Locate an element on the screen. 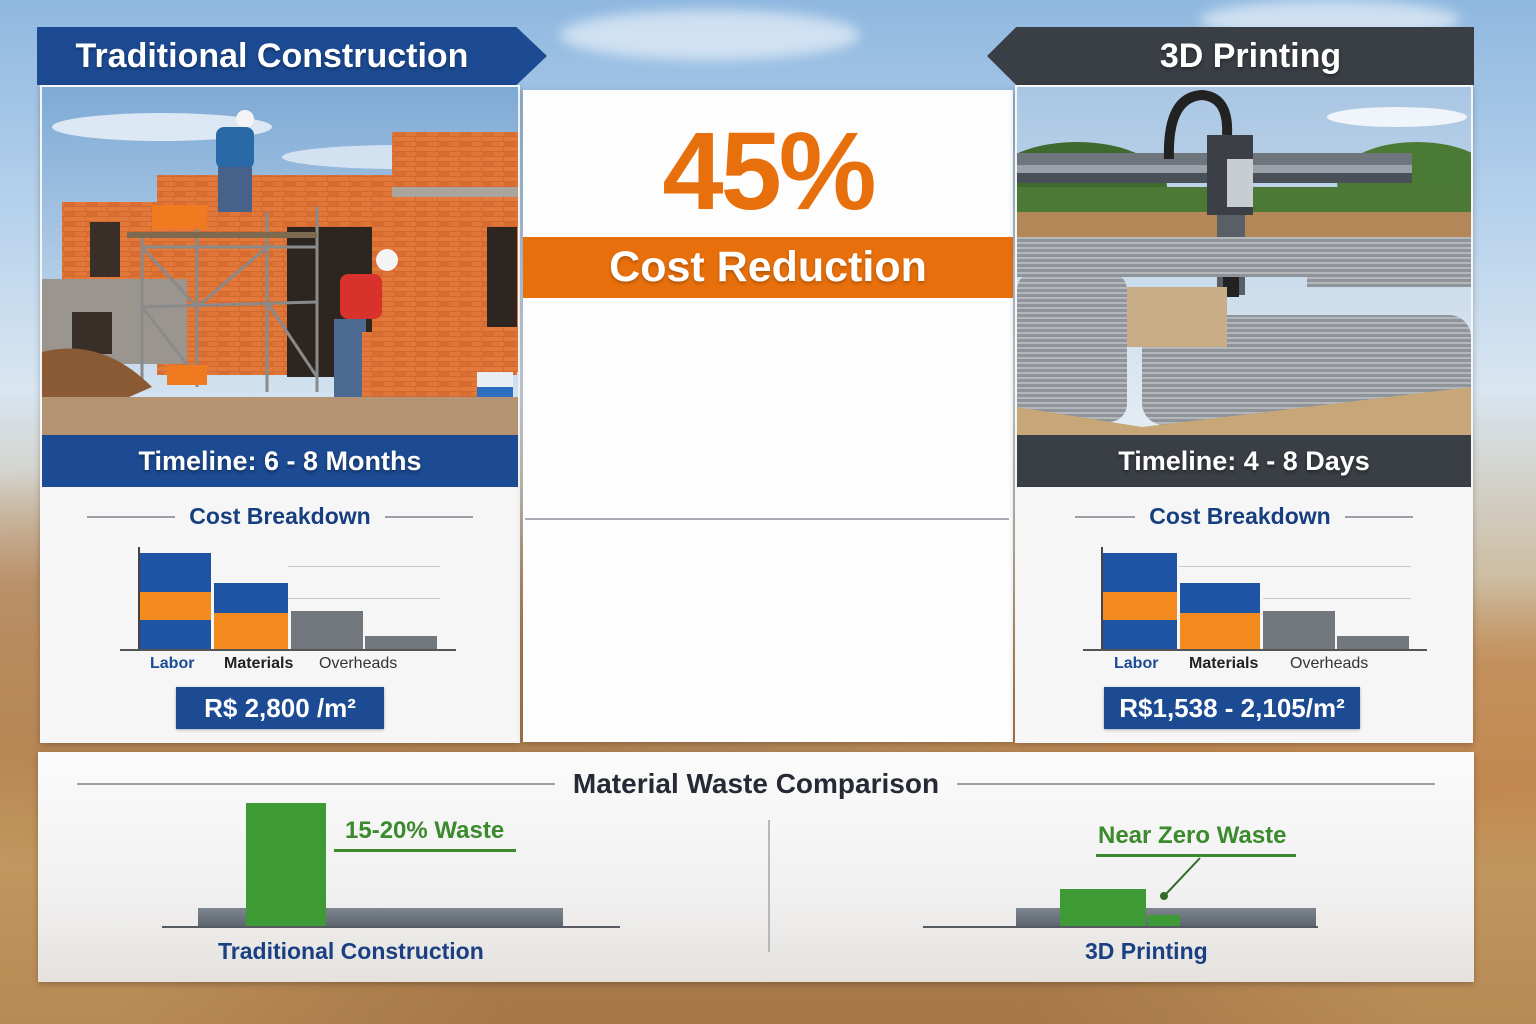  cost-reduction-banner: Cost Reduction is located at coordinates (768, 267).